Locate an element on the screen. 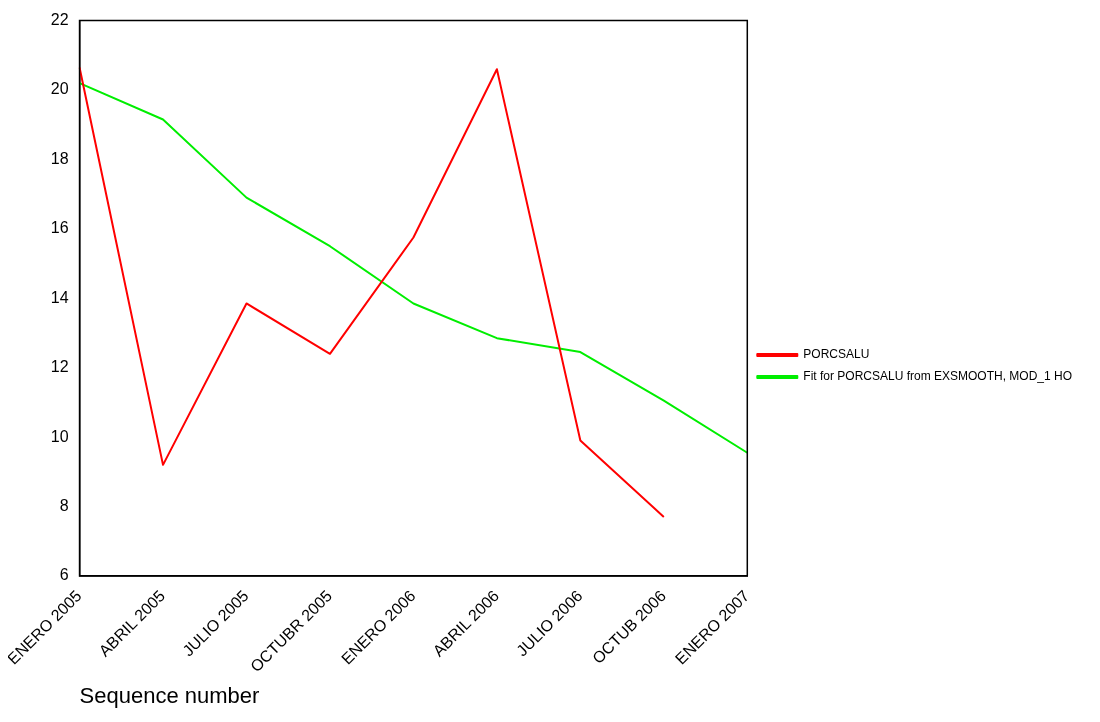 This screenshot has width=1100, height=722. legend-label: PORCSALU is located at coordinates (836, 354).